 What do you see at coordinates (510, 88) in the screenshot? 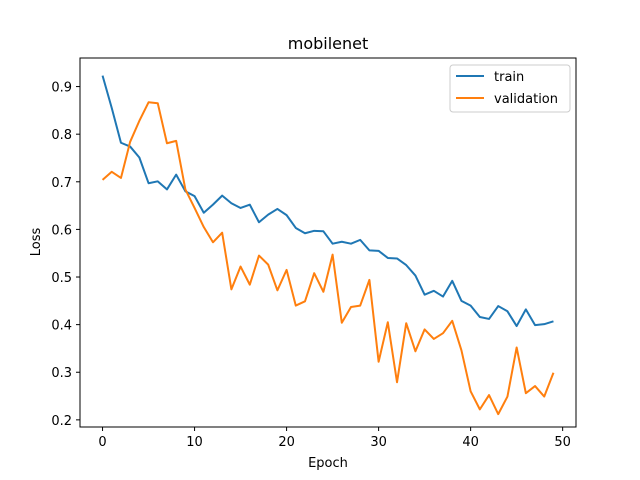
I see `legend: train validation` at bounding box center [510, 88].